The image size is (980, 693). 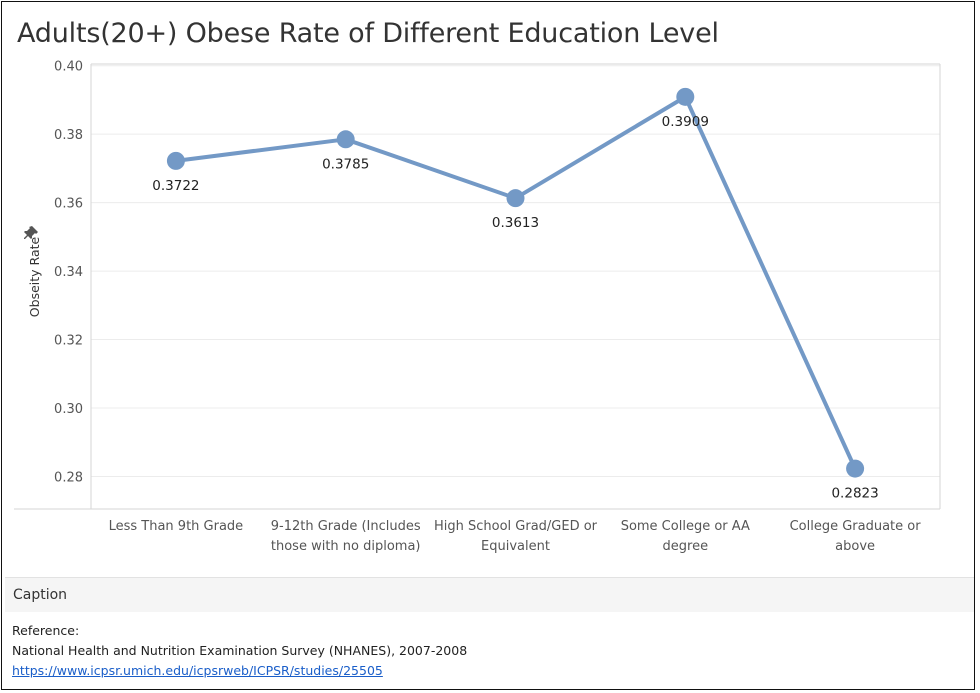 I want to click on data-label: 0.3722, so click(x=175, y=186).